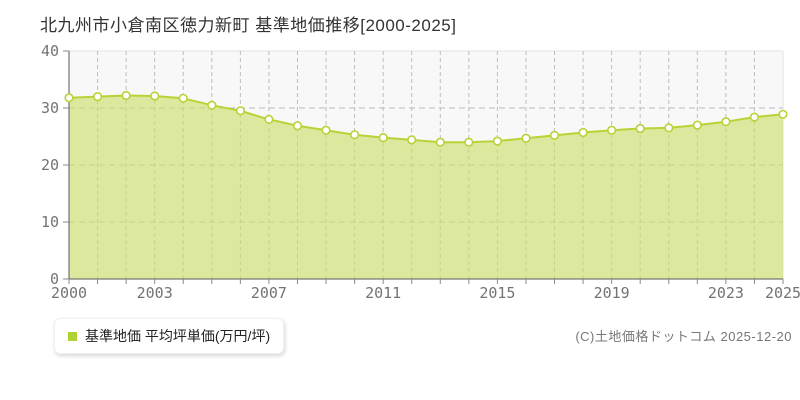  What do you see at coordinates (782, 293) in the screenshot?
I see `x-tick-label: 2025` at bounding box center [782, 293].